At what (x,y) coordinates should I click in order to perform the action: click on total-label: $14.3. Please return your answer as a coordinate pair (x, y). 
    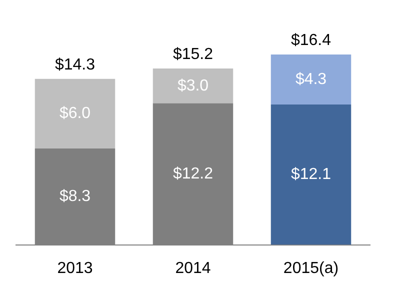
    Looking at the image, I should click on (75, 65).